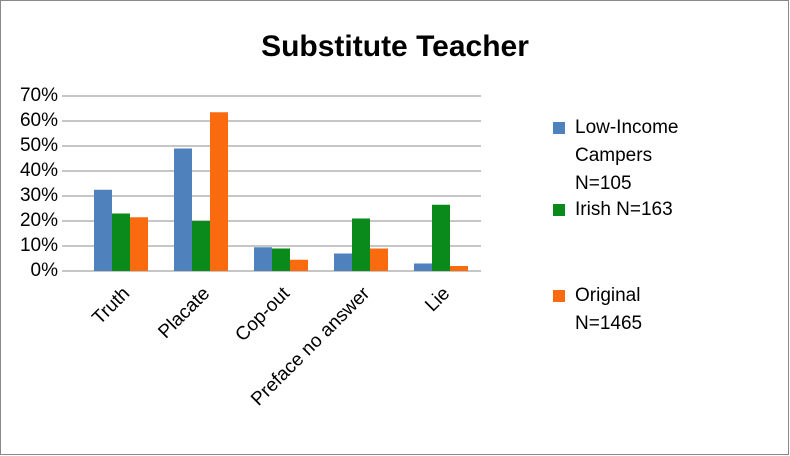  Describe the element at coordinates (39, 120) in the screenshot. I see `y-tick-label: 60%` at that location.